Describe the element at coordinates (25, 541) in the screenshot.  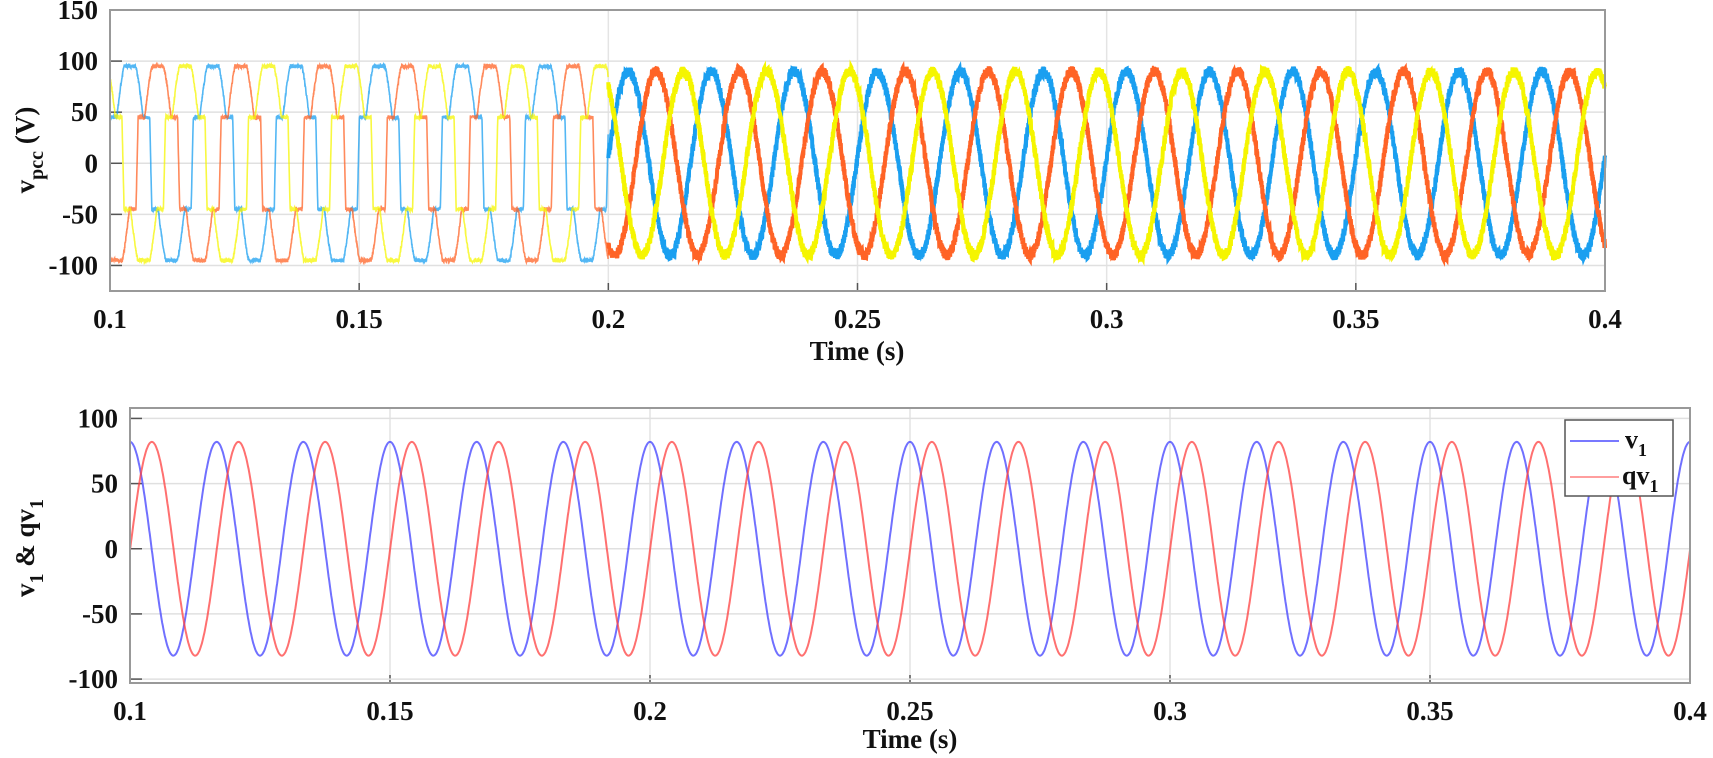
I see `y-label-qv: & qv` at that location.